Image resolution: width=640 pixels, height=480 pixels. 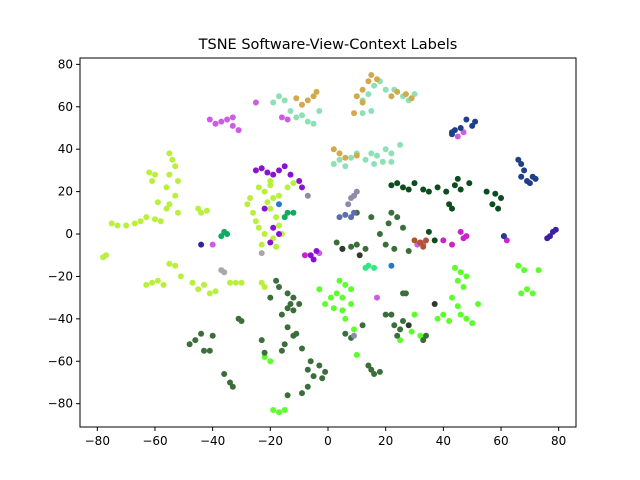 I want to click on y-tick-label: −40, so click(x=60, y=319).